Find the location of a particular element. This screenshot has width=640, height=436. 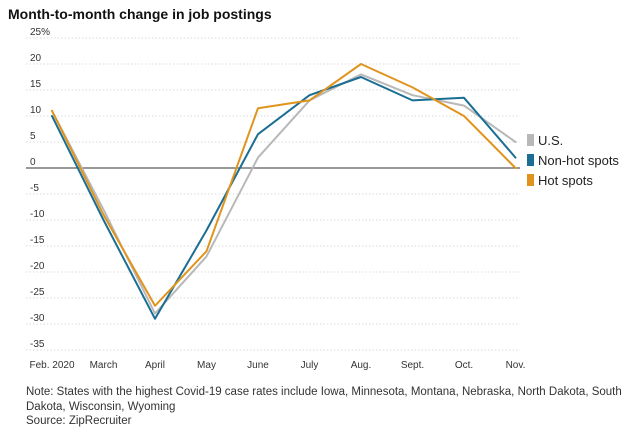

y-tick-label: -5 is located at coordinates (34, 188).